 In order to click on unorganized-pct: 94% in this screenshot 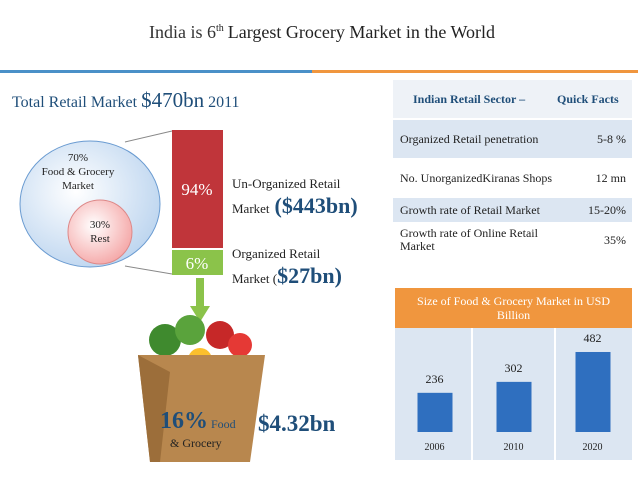, I will do `click(196, 189)`.